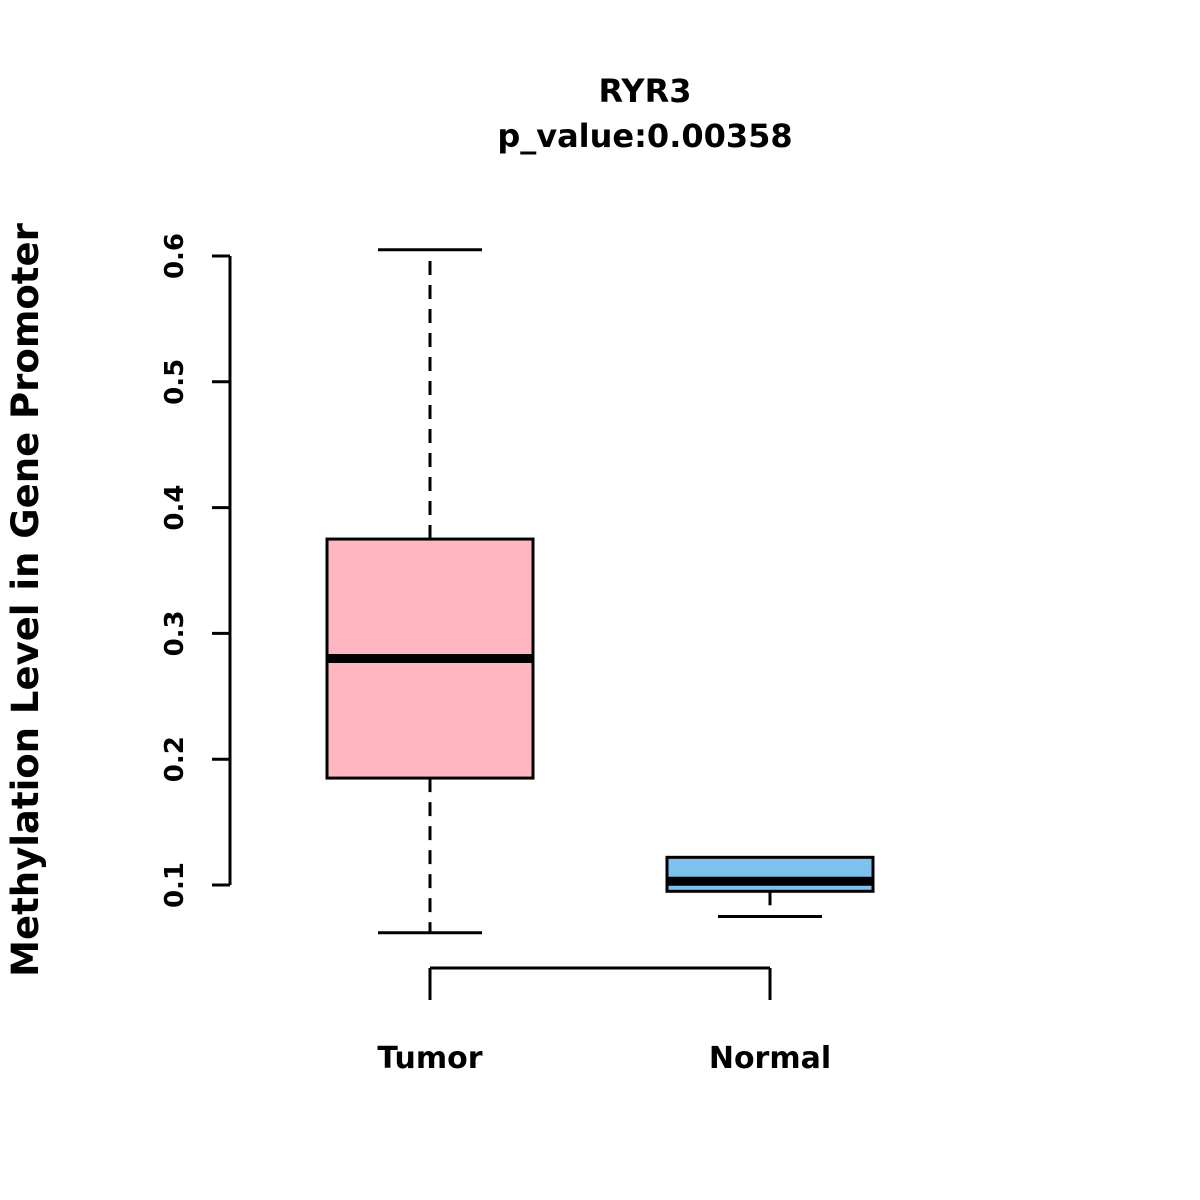 The width and height of the screenshot is (1200, 1200). I want to click on y-tick-label: 0.6, so click(175, 256).